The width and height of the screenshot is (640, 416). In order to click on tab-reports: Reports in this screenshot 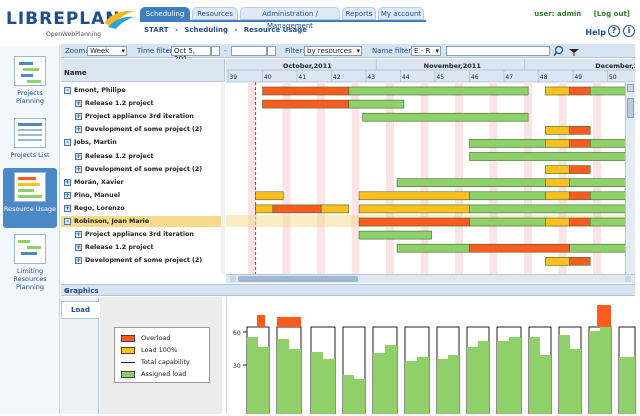, I will do `click(359, 13)`.